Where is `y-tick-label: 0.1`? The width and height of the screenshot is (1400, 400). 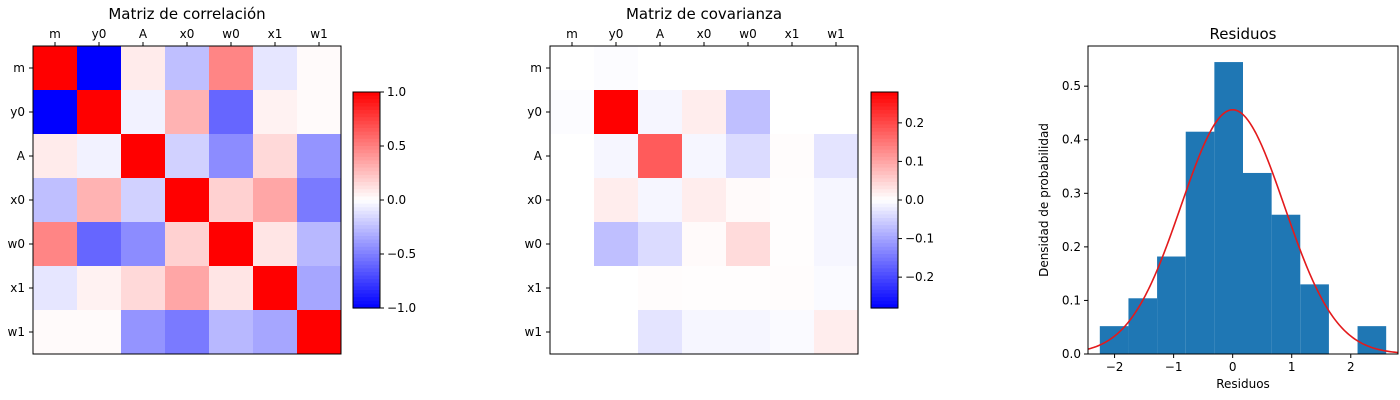 y-tick-label: 0.1 is located at coordinates (1071, 300).